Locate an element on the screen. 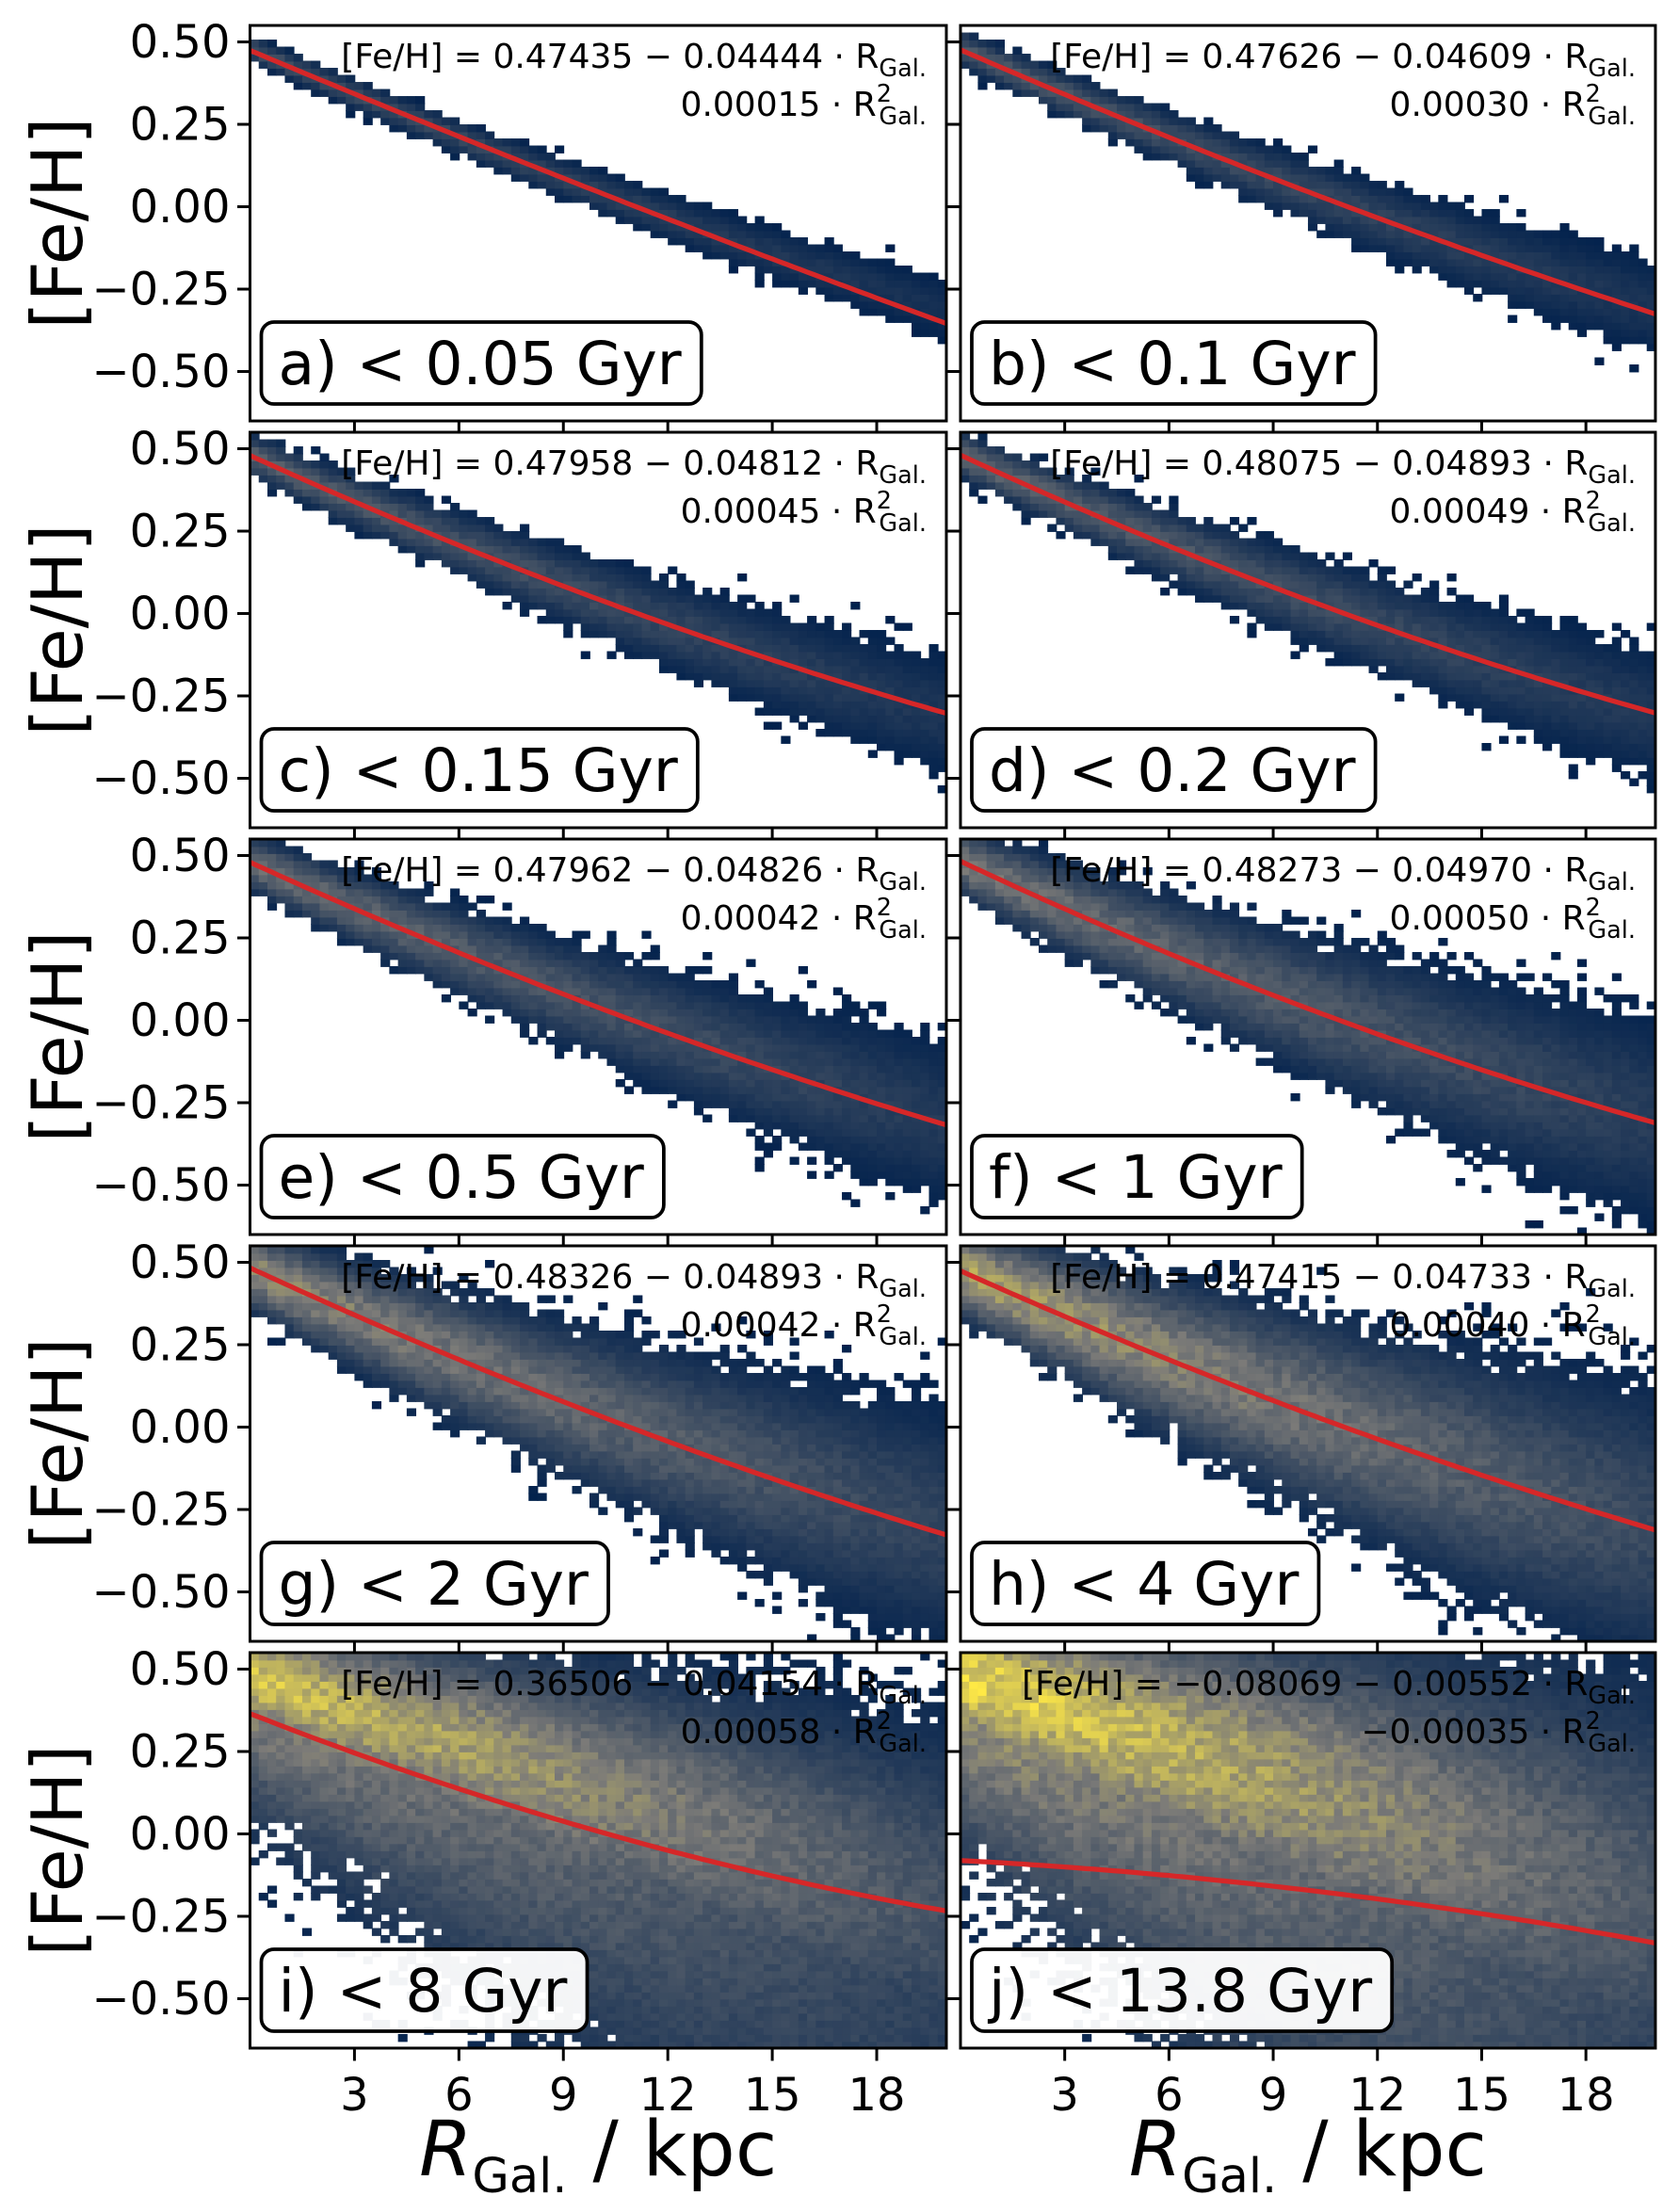  fit-equation-line2: 0.00045 · R2 Gal. is located at coordinates (804, 512).